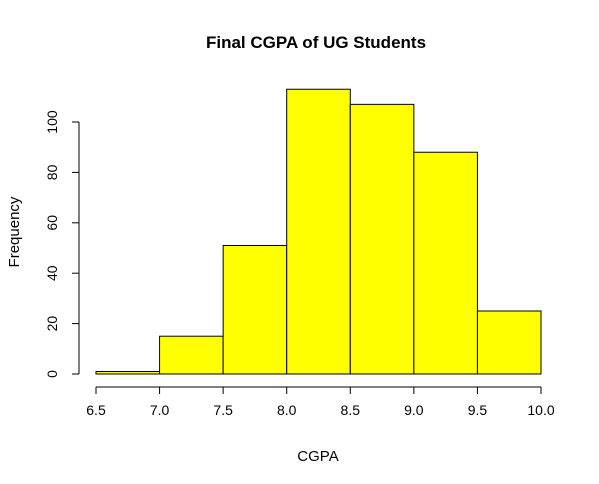 The height and width of the screenshot is (484, 599). What do you see at coordinates (317, 456) in the screenshot?
I see `x-axis-title: CGPA` at bounding box center [317, 456].